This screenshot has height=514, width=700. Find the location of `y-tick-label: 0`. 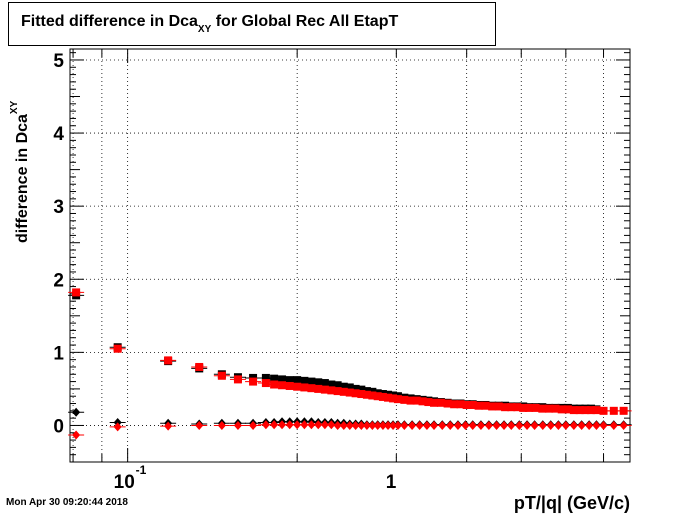

y-tick-label: 0 is located at coordinates (58, 426).